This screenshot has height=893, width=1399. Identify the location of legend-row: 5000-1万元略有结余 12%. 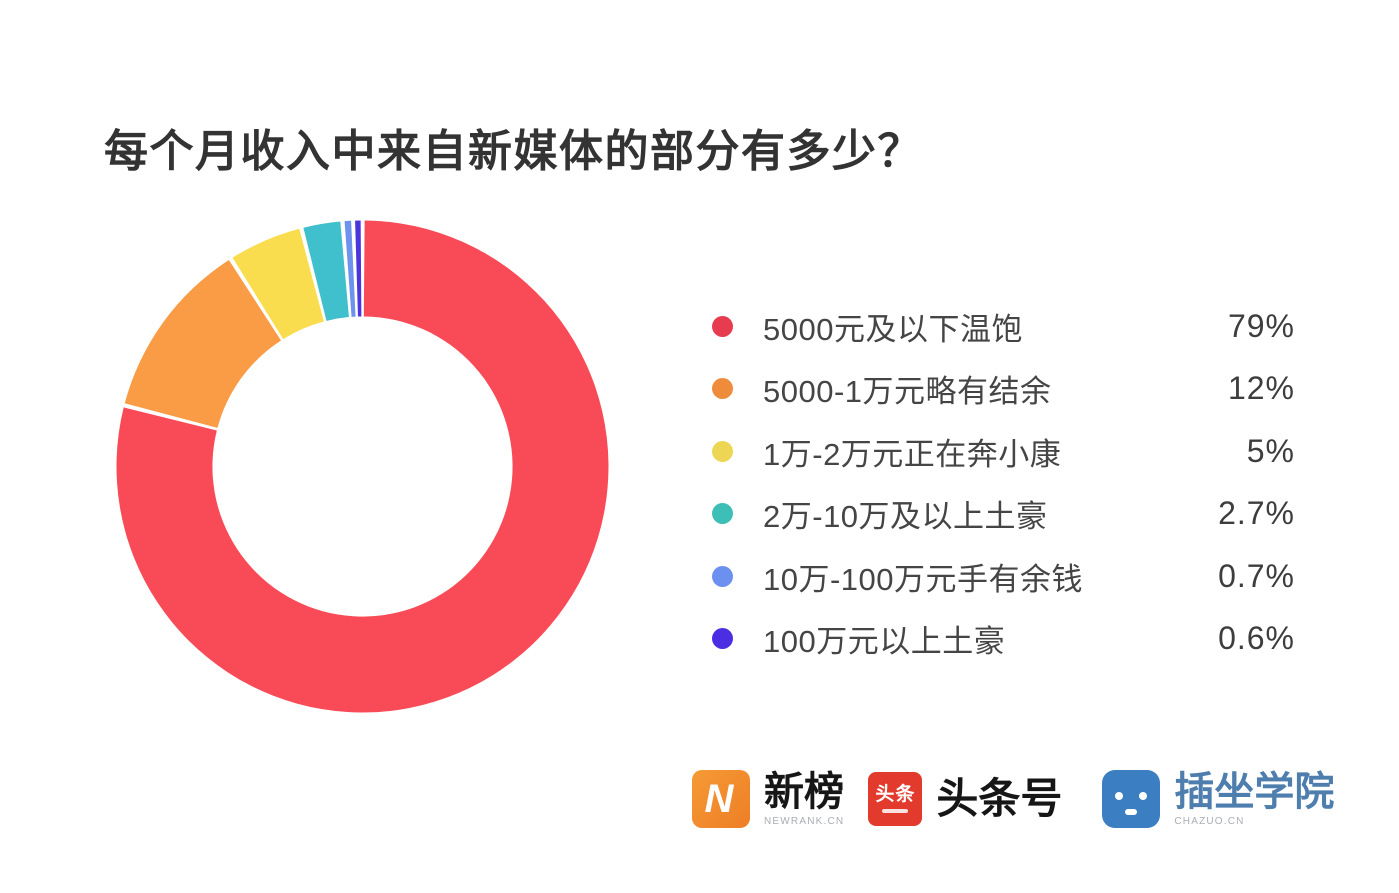
(1003, 389).